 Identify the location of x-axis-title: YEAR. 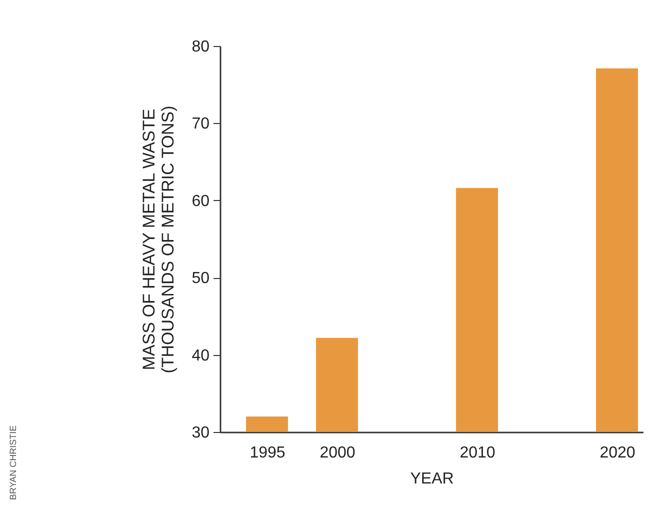
(432, 479).